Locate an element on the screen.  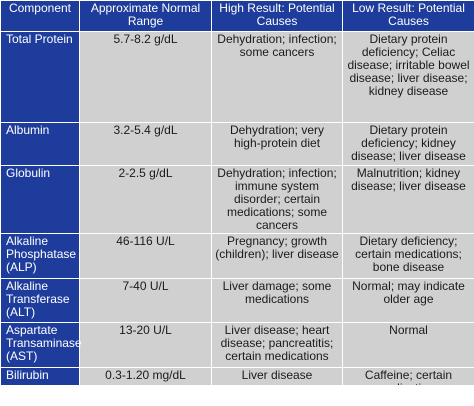
range-cell: 5.7-8.2 g/dL is located at coordinates (145, 77).